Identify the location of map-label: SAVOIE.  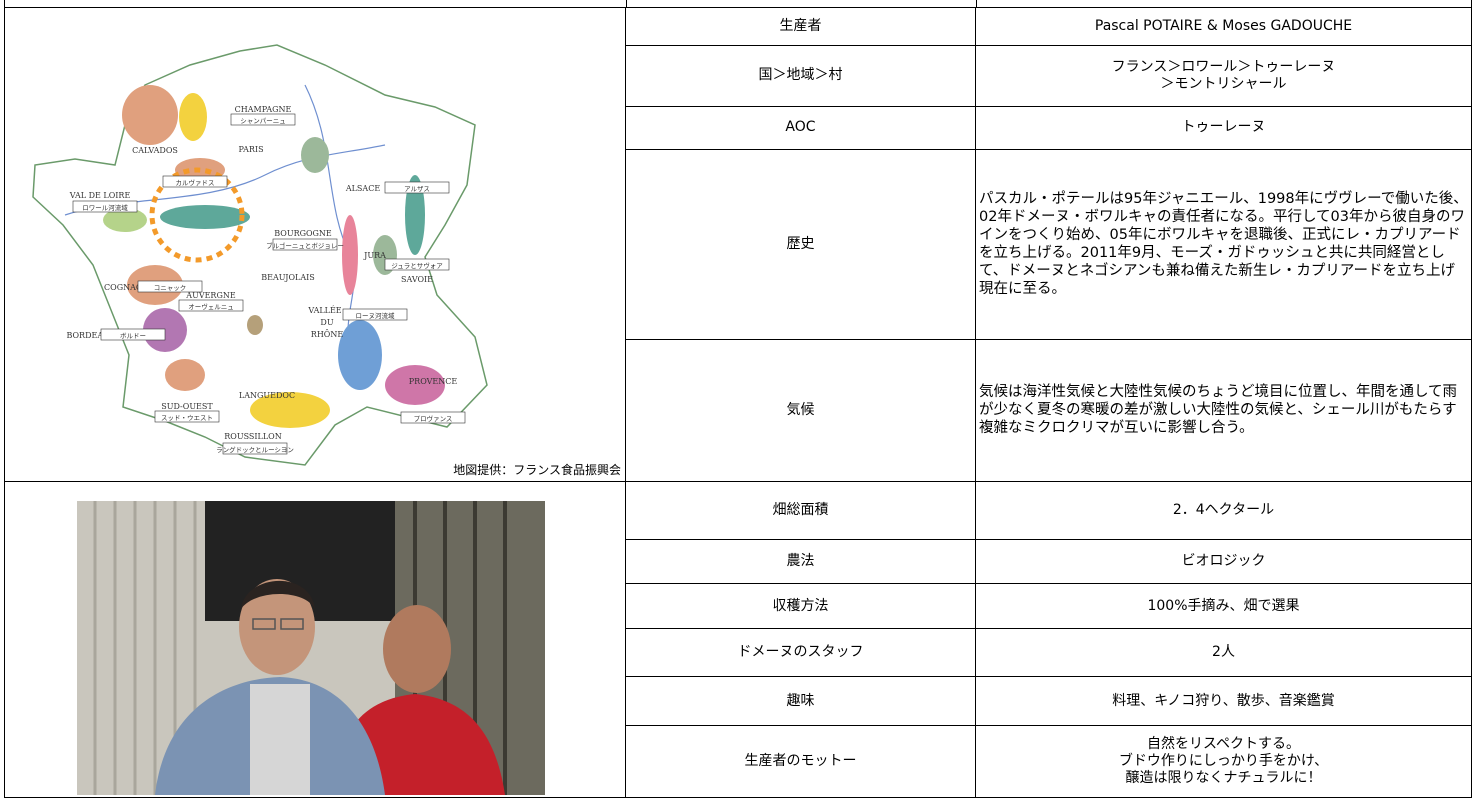
(417, 279).